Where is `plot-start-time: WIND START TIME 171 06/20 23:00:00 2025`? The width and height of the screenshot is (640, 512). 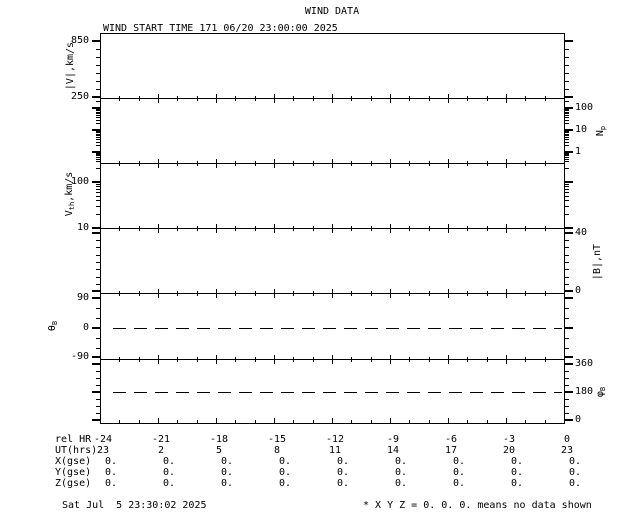
plot-start-time: WIND START TIME 171 06/20 23:00:00 2025 is located at coordinates (220, 28).